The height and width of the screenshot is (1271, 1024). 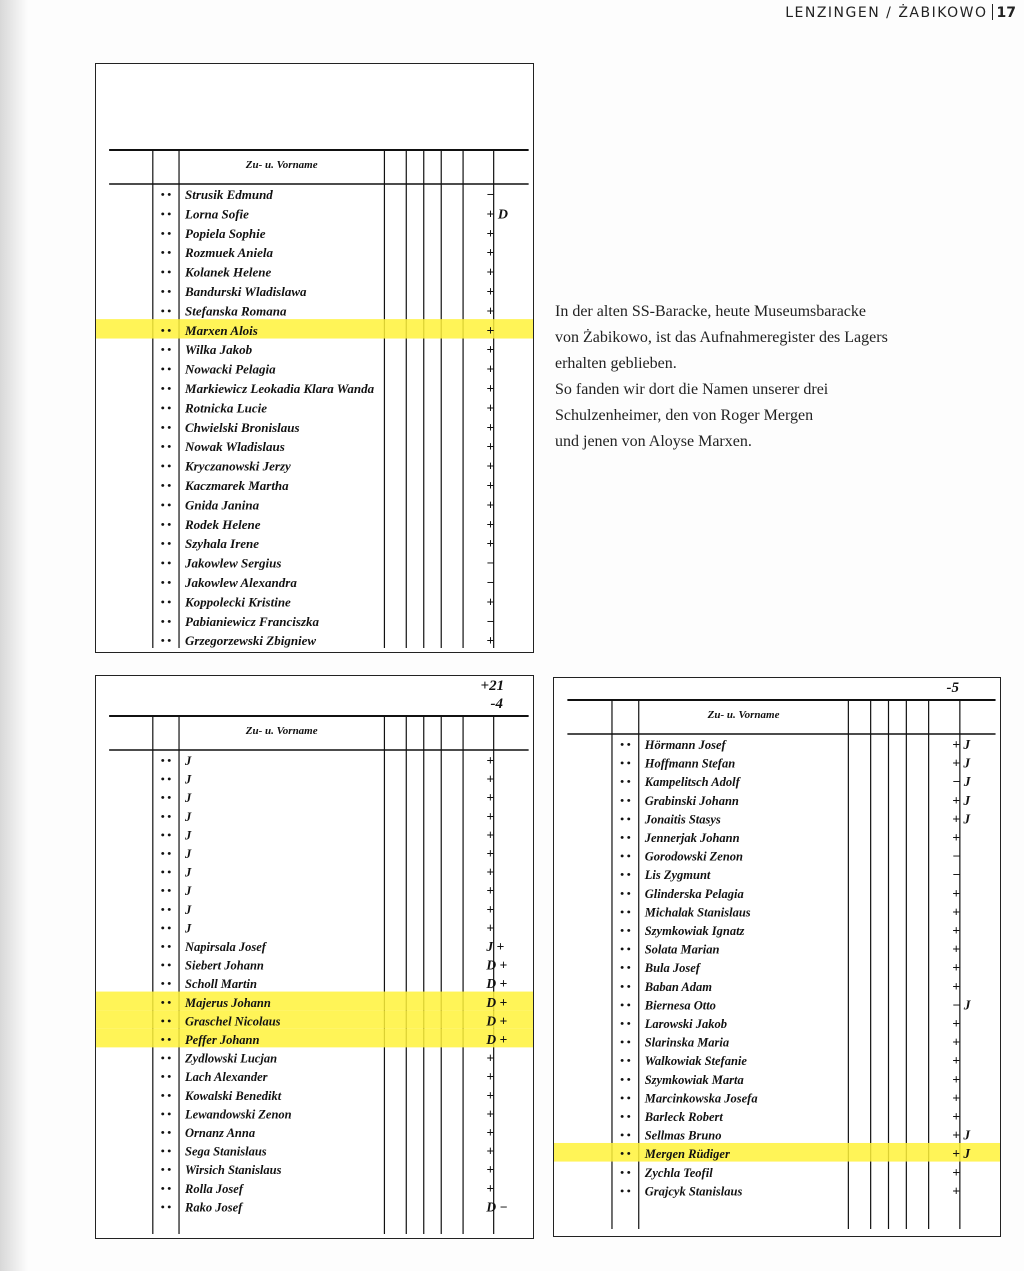 What do you see at coordinates (236, 485) in the screenshot?
I see `entry-name: Kaczmarek Martha` at bounding box center [236, 485].